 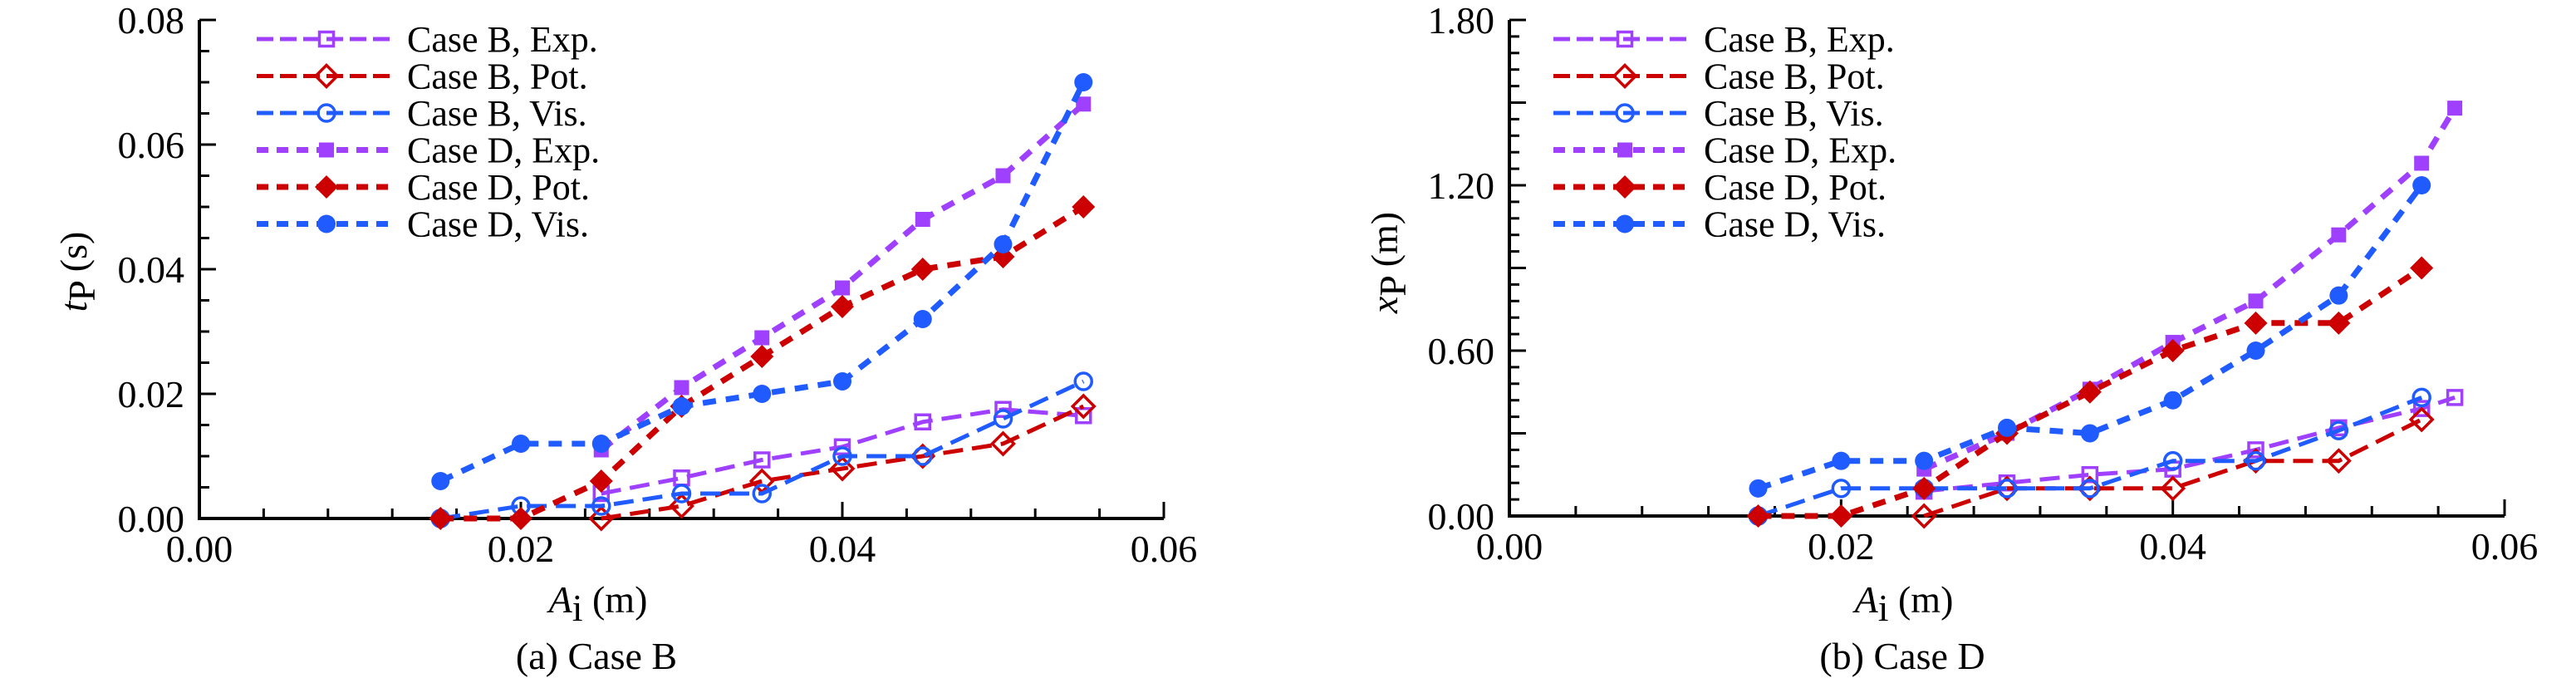 What do you see at coordinates (498, 224) in the screenshot?
I see `legend-label: Case D, Vis.` at bounding box center [498, 224].